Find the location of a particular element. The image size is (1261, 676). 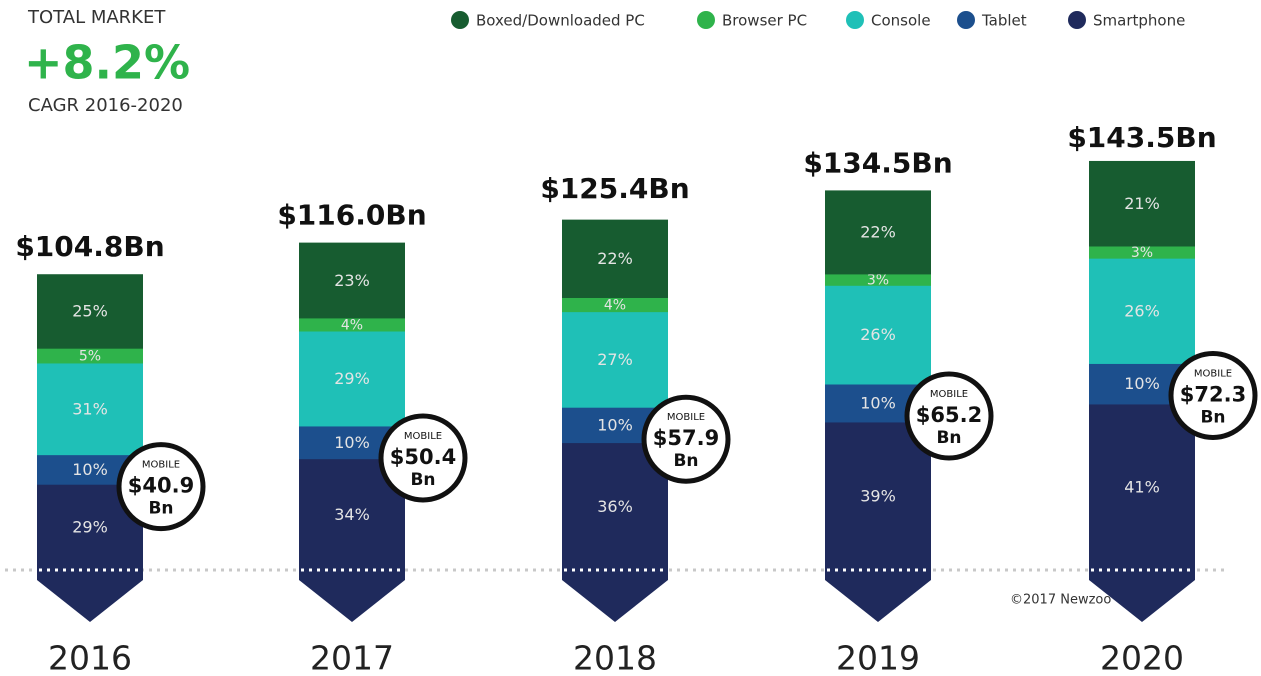

headline: +8.2% is located at coordinates (107, 63).